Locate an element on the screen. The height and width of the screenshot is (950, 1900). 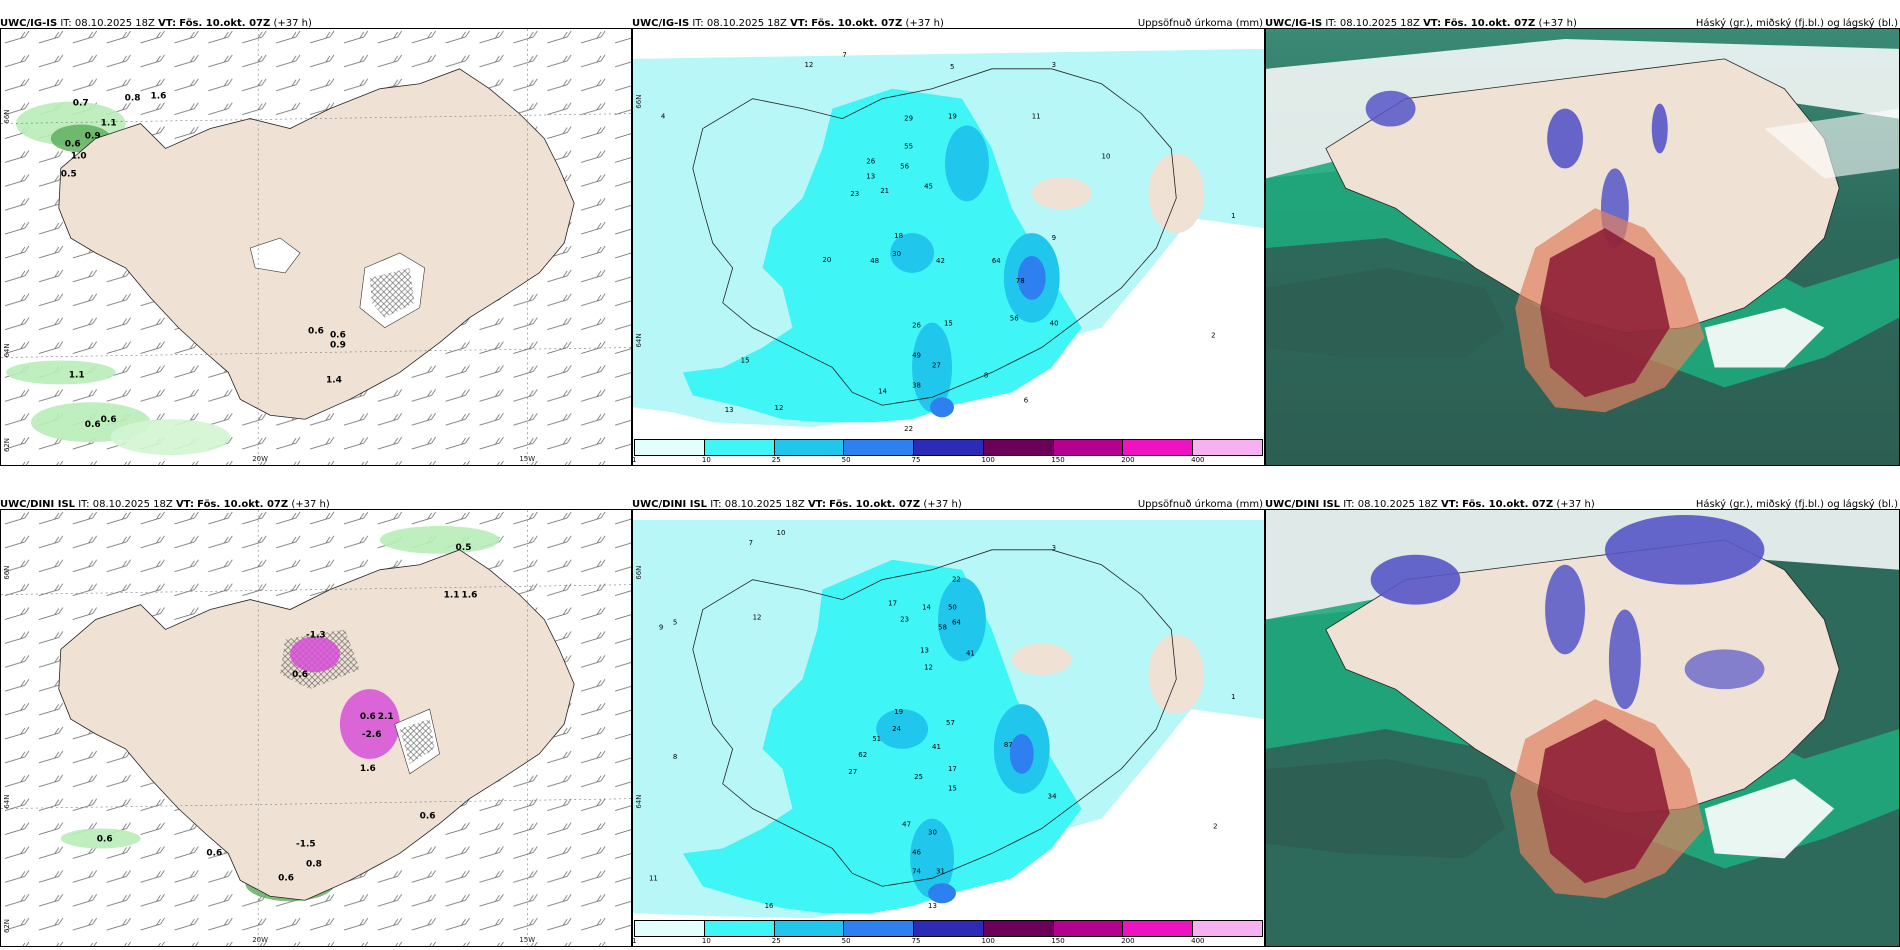
value-label: 29 is located at coordinates (908, 119).